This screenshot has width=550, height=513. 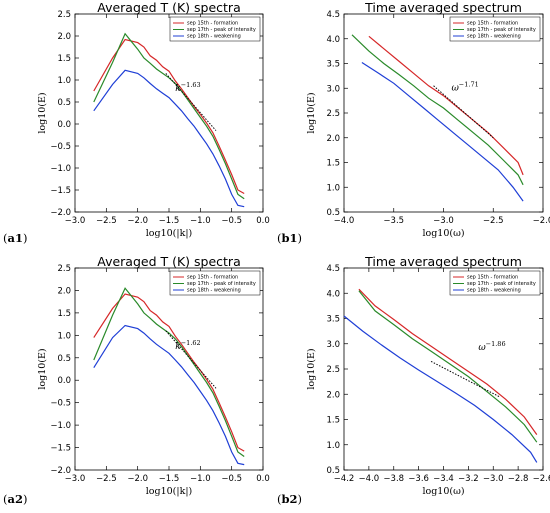 I want to click on x-tick-label: −3.2, so click(x=468, y=479).